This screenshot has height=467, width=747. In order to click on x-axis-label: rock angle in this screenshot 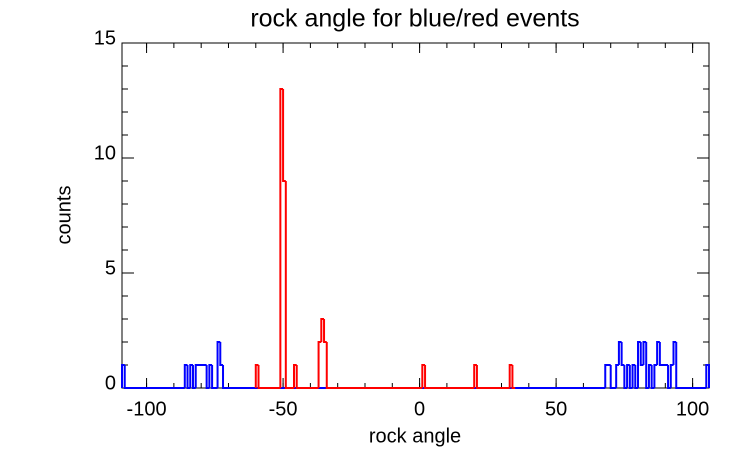, I will do `click(415, 436)`.